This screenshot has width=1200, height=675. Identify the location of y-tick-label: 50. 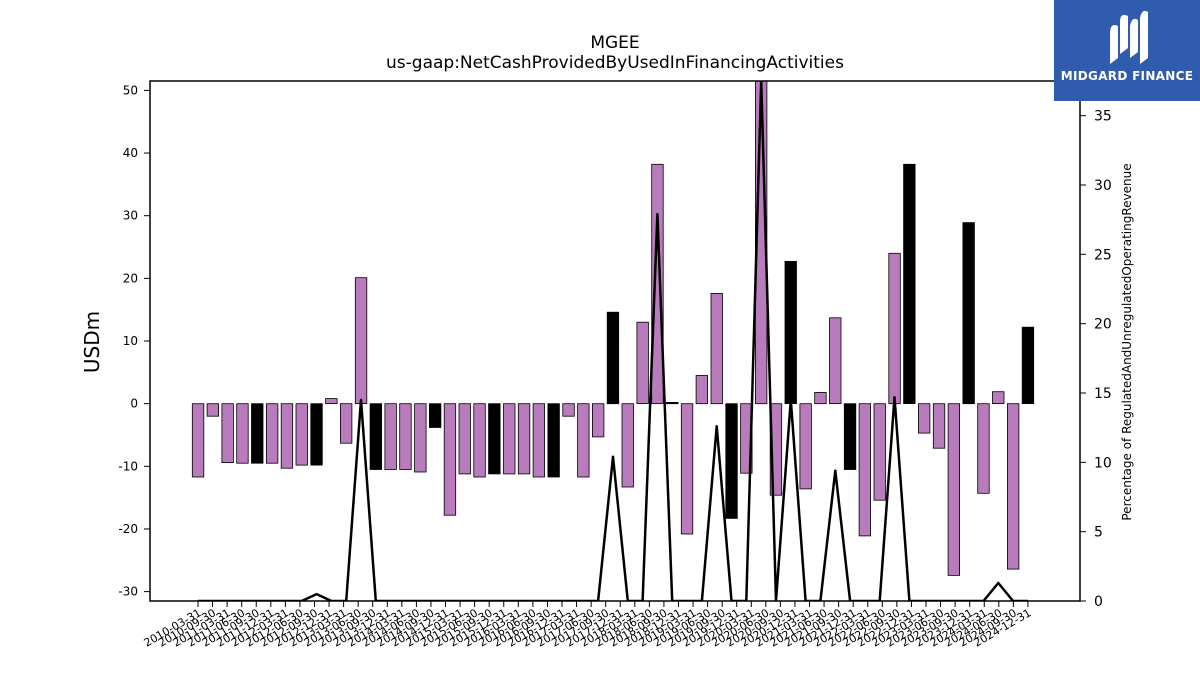
(130, 90).